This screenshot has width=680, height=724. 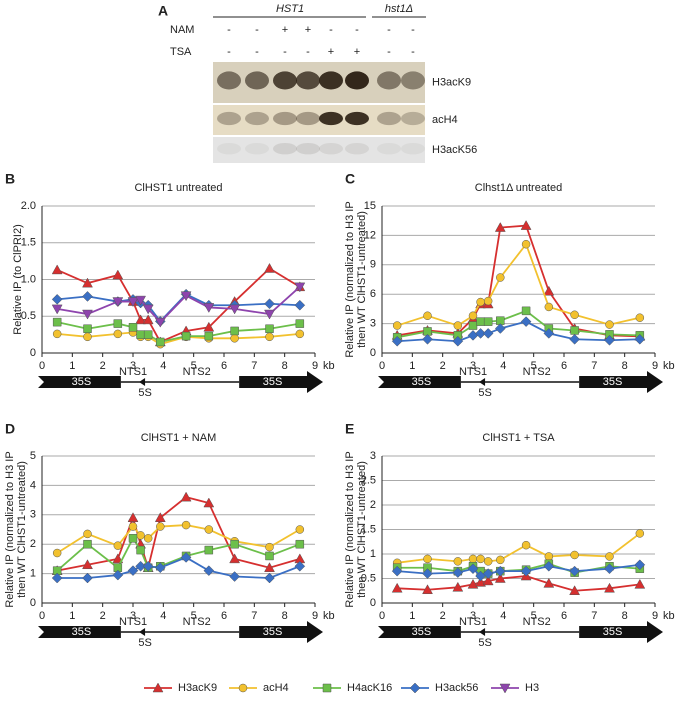 What do you see at coordinates (33, 485) in the screenshot?
I see `y-tick-label: 4` at bounding box center [33, 485].